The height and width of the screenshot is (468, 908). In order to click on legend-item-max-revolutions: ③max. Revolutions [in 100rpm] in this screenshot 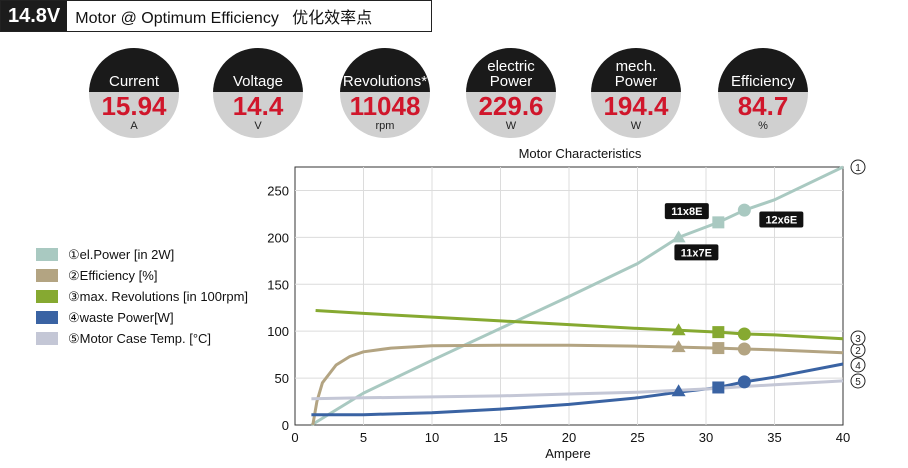, I will do `click(142, 296)`.